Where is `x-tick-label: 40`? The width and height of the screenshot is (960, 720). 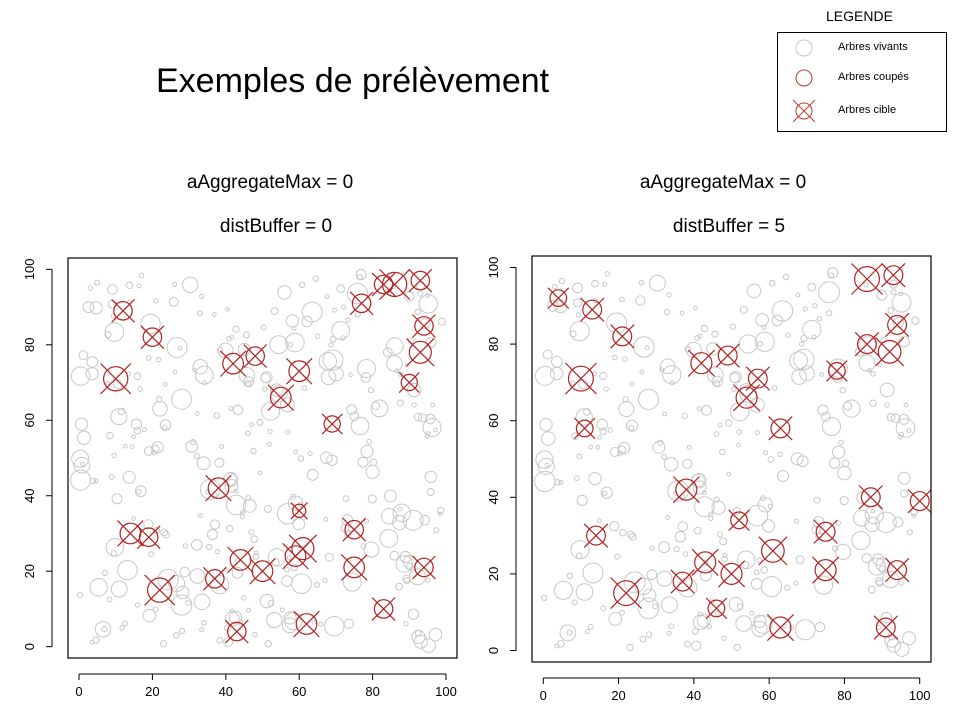 x-tick-label: 40 is located at coordinates (226, 691).